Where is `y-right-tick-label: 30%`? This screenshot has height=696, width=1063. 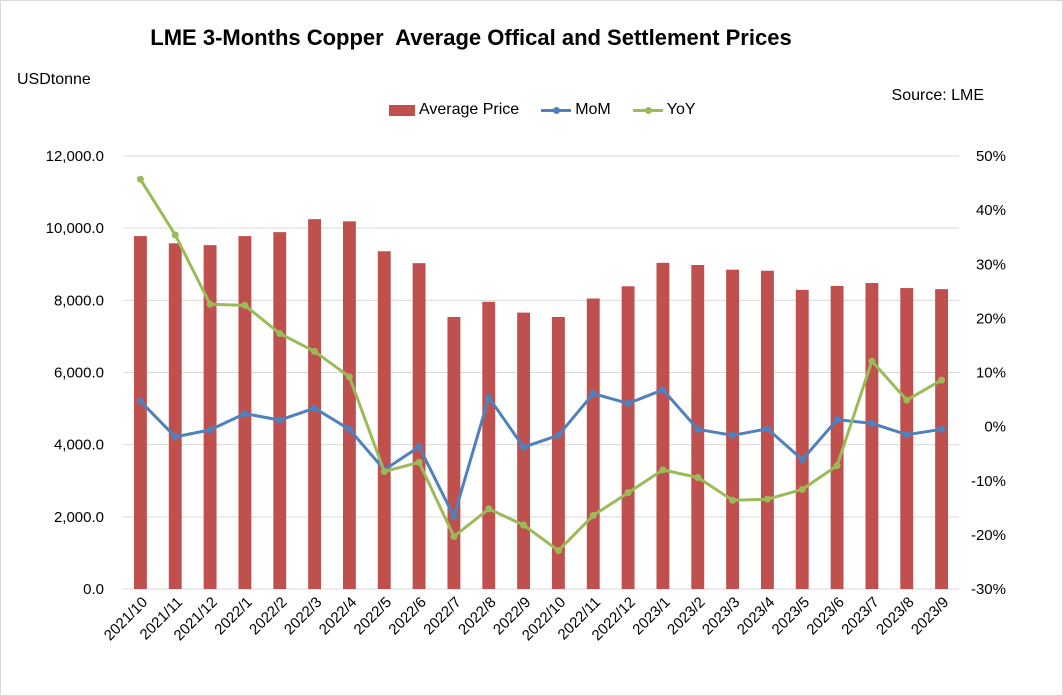 y-right-tick-label: 30% is located at coordinates (991, 264).